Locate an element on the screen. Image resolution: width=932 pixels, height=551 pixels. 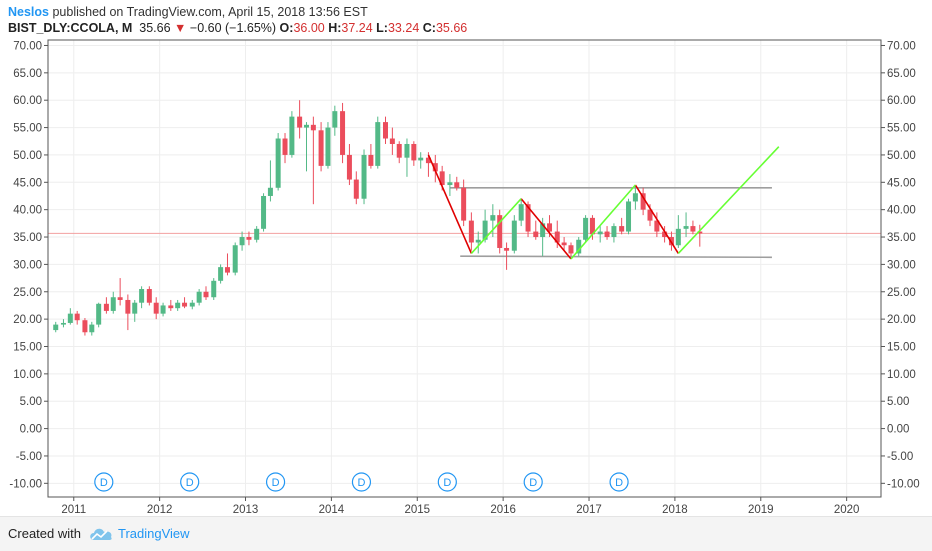
tradingview-link: TradingView is located at coordinates (154, 533).